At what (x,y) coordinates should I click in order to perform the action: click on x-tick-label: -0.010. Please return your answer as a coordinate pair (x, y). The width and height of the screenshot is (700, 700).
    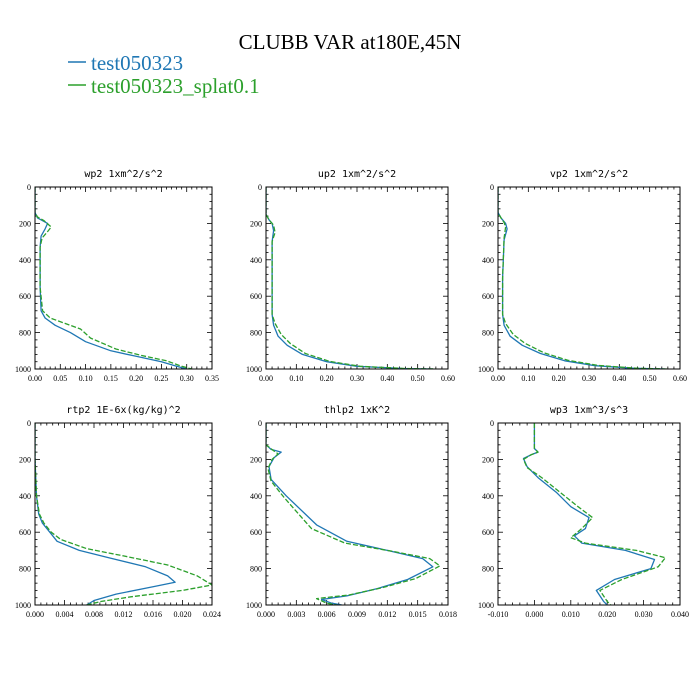
    Looking at the image, I should click on (498, 614).